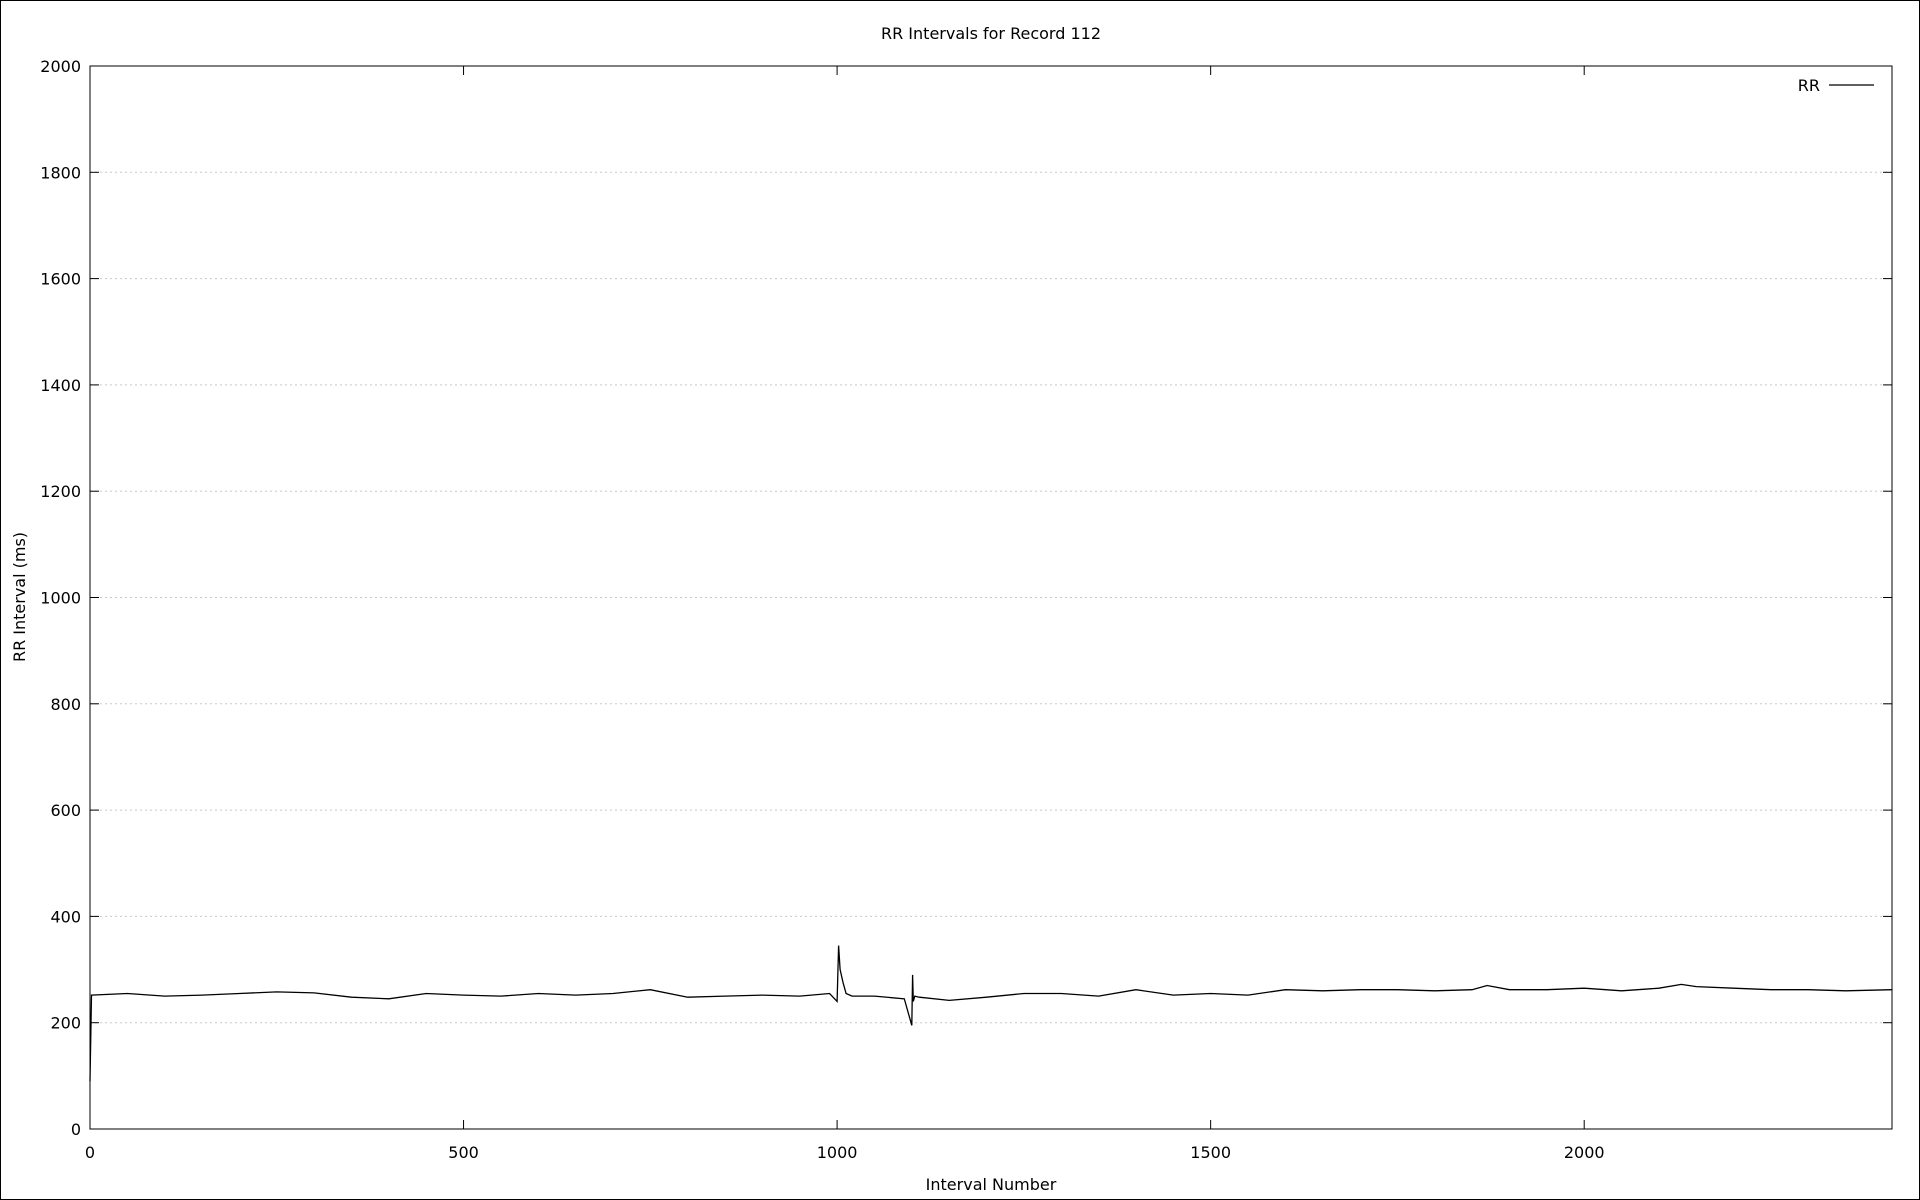  Describe the element at coordinates (60, 385) in the screenshot. I see `y-tick-label: 1400` at that location.